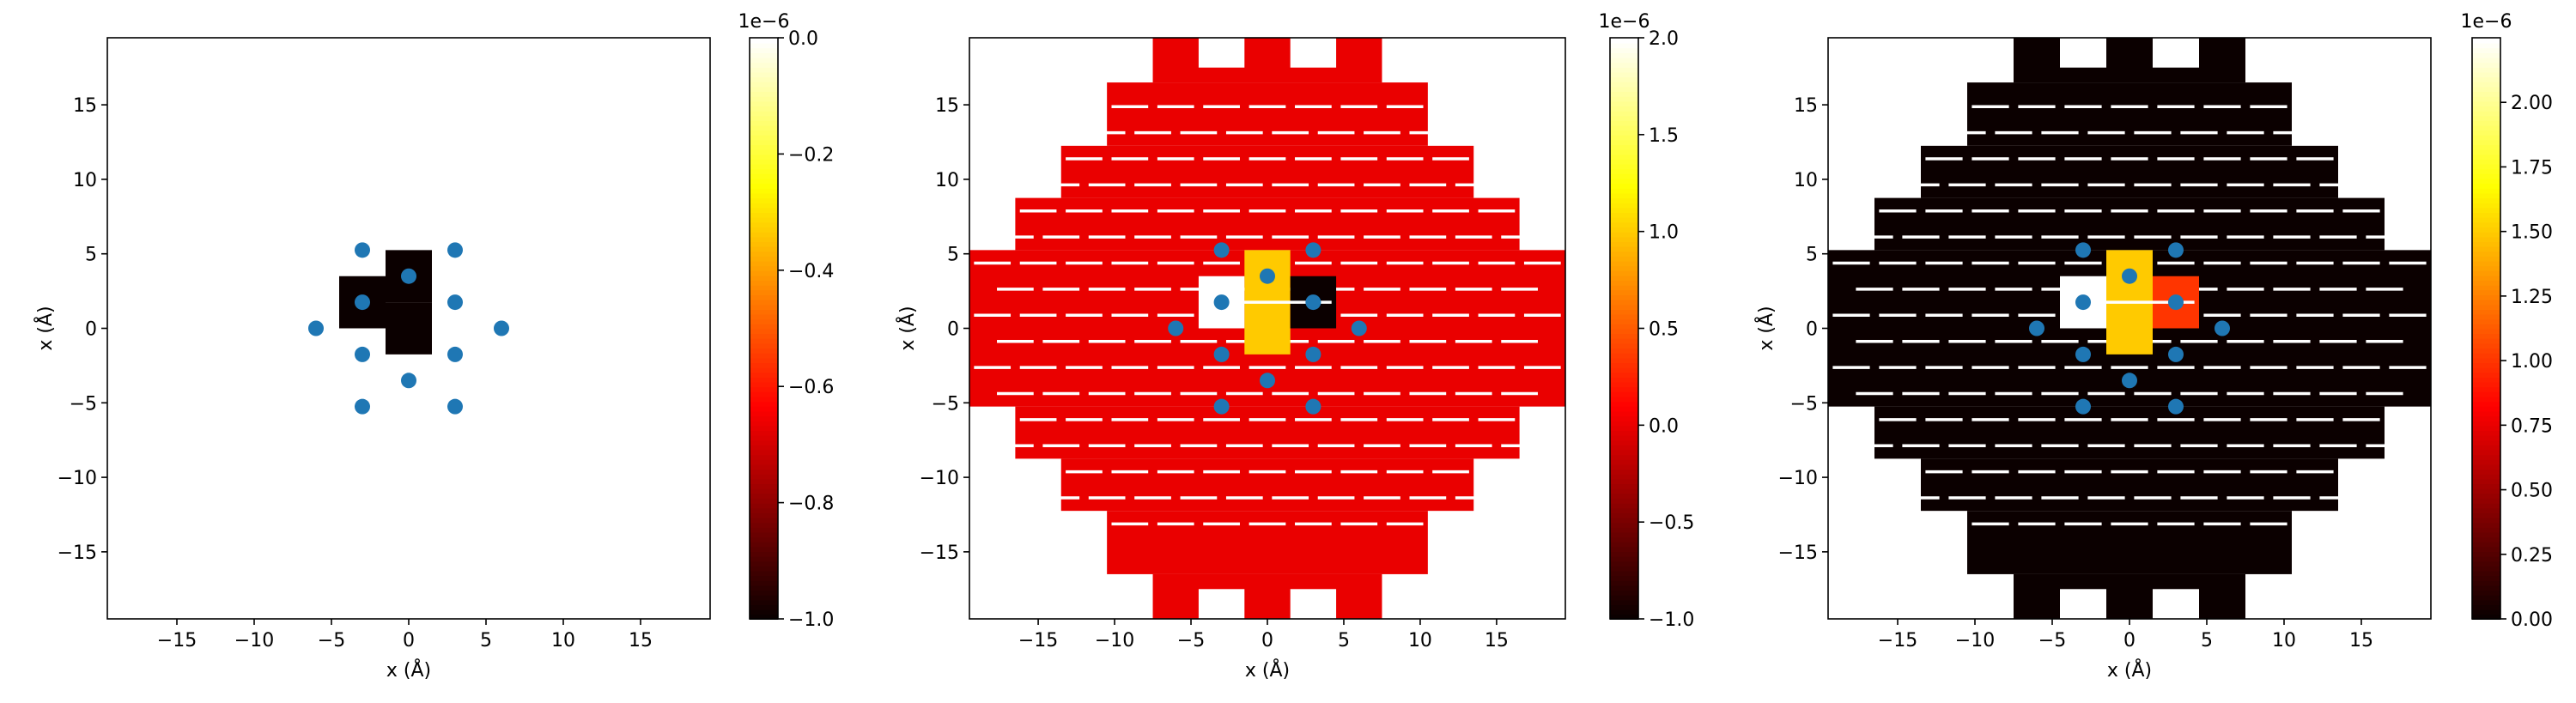 Image resolution: width=2576 pixels, height=703 pixels. Describe the element at coordinates (2532, 297) in the screenshot. I see `colorbar-tick-label: 1.25` at that location.